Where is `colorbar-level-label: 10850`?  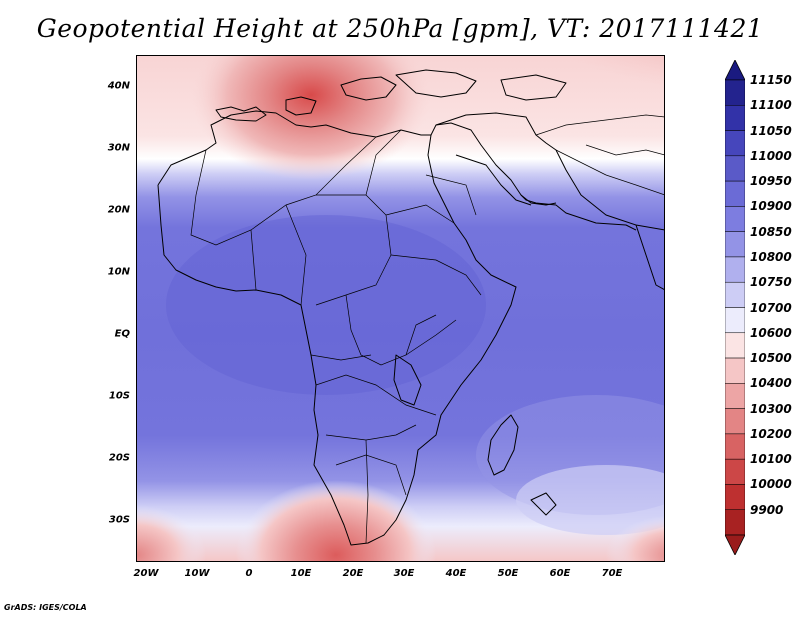 colorbar-level-label: 10850 is located at coordinates (771, 231).